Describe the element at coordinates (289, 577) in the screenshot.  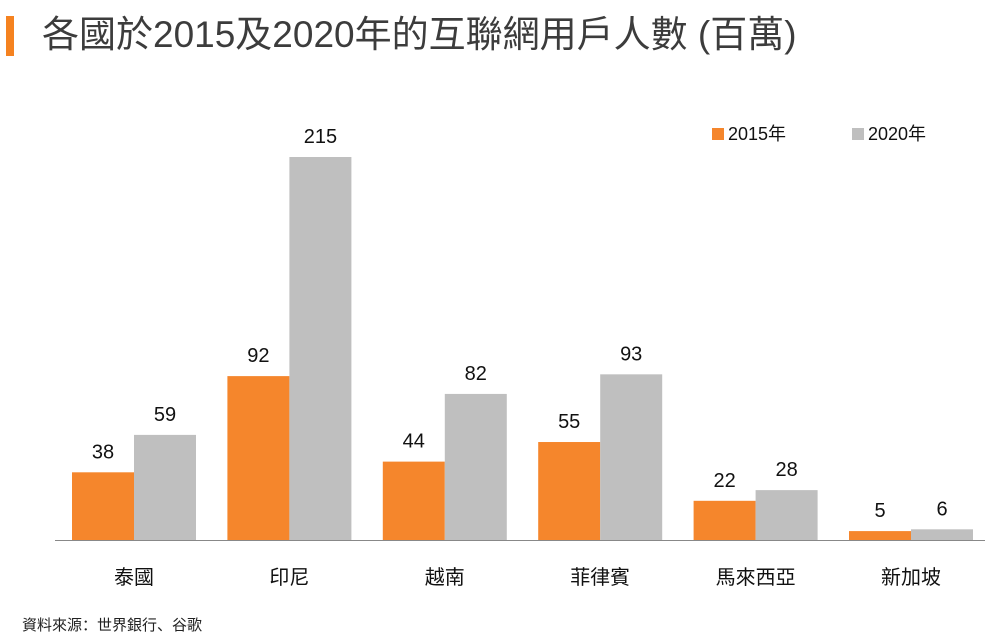
I see `category-label-印尼: 印尼` at that location.